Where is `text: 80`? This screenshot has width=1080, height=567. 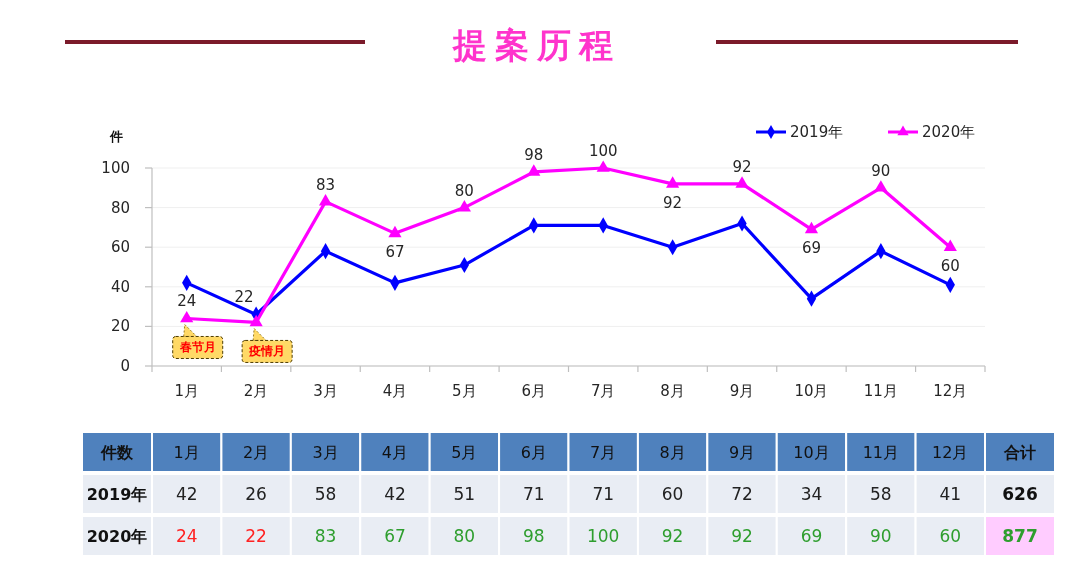
text: 80 is located at coordinates (464, 190).